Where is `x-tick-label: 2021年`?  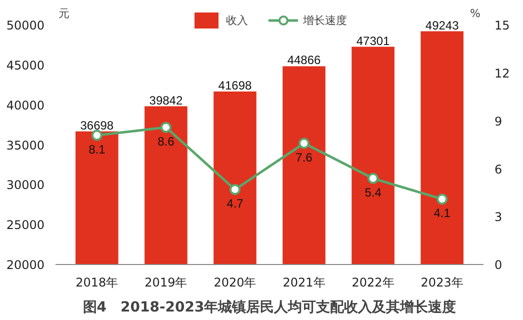 x-tick-label: 2021年 is located at coordinates (304, 283).